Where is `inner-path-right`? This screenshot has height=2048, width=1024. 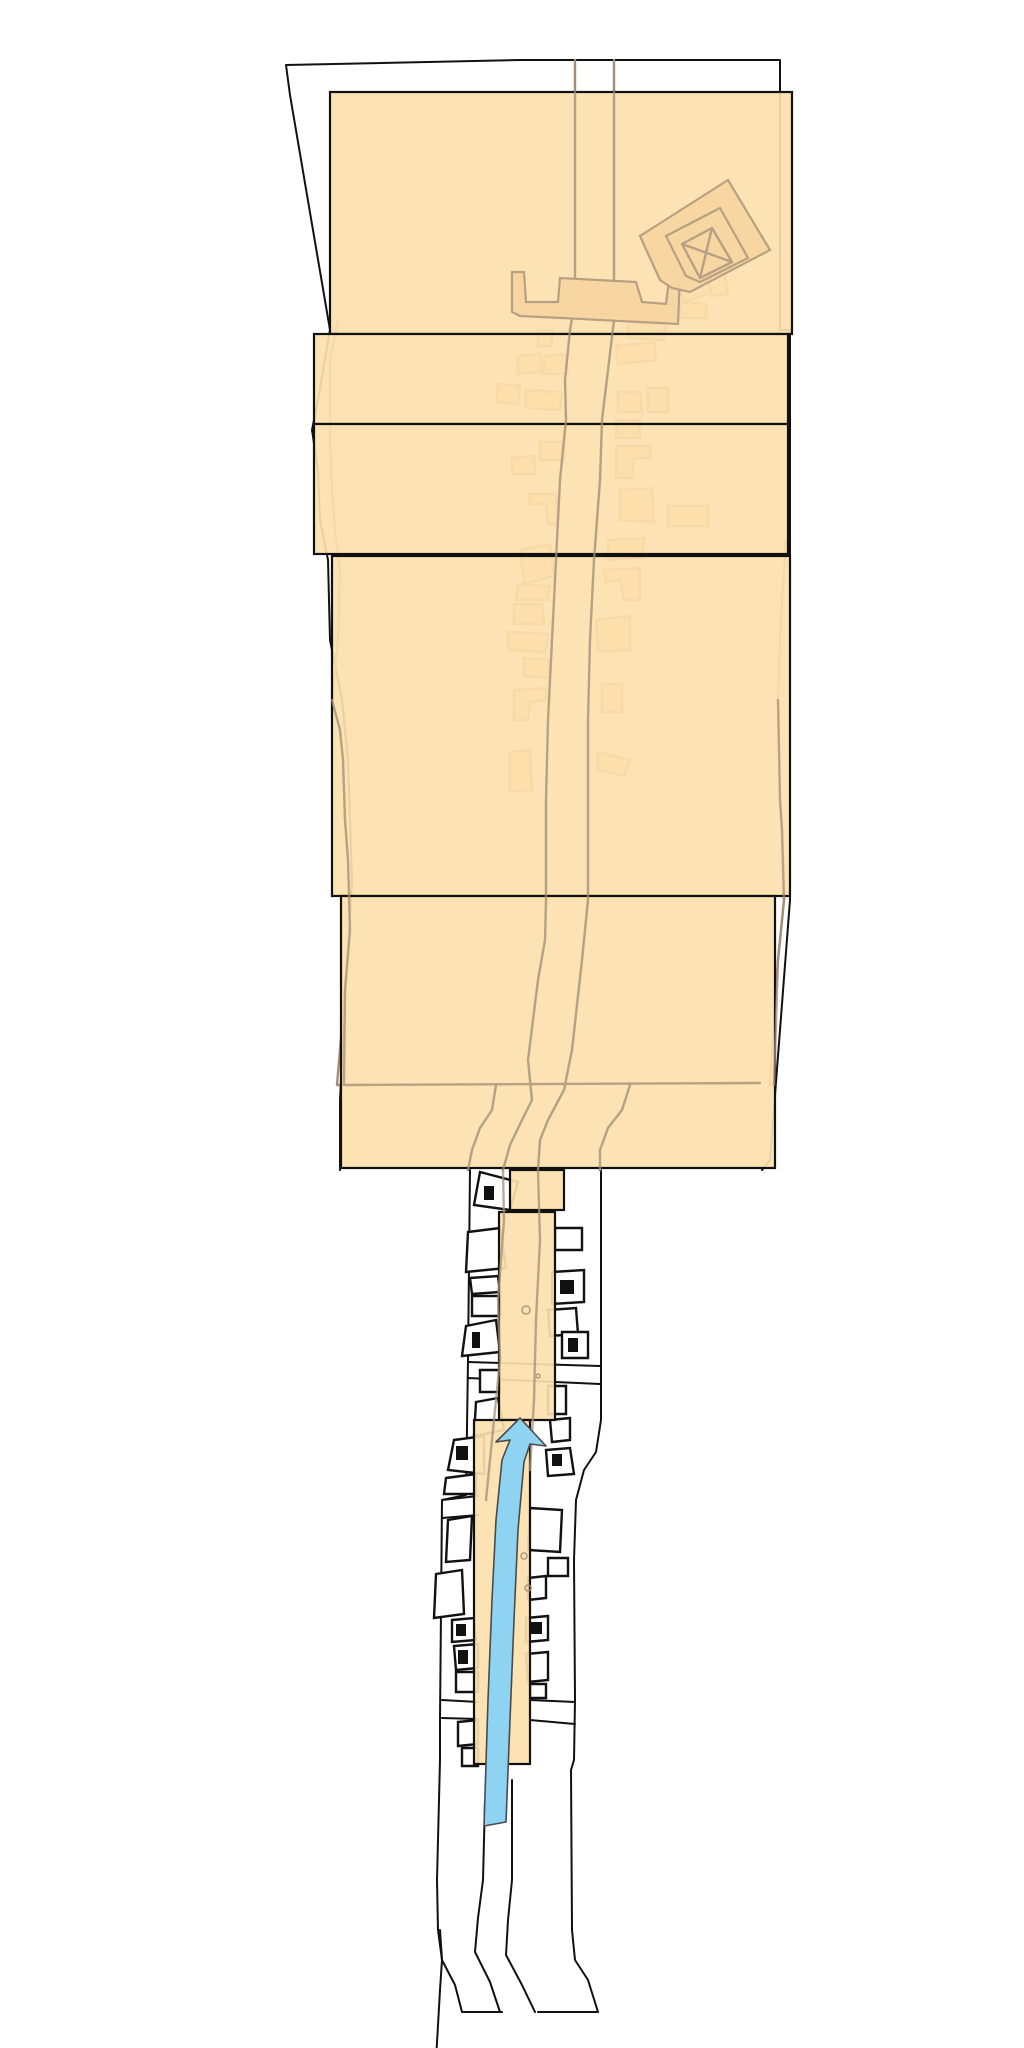 inner-path-right is located at coordinates (520, 1896).